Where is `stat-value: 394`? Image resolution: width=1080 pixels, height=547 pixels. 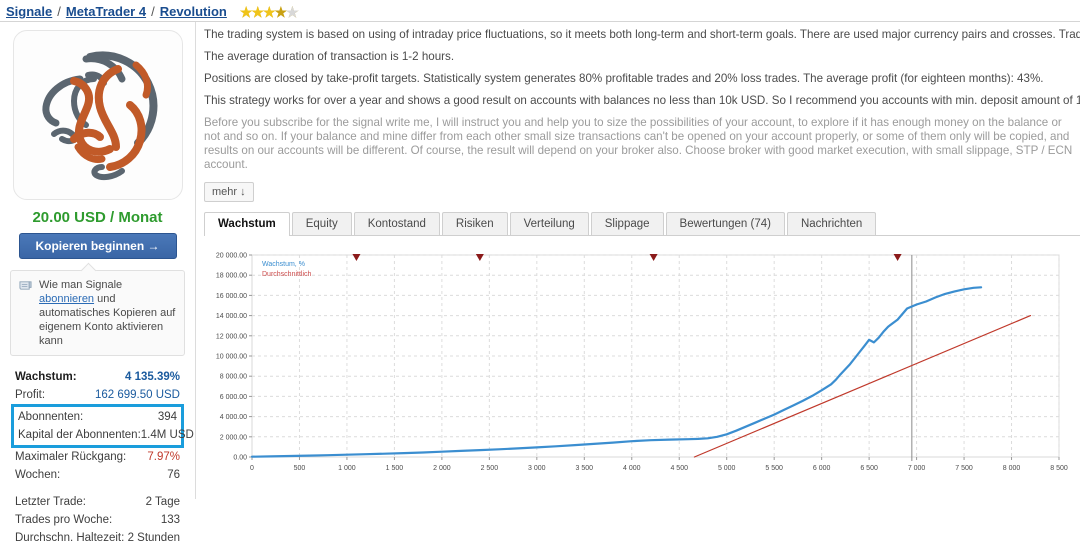
stat-value: 394 is located at coordinates (167, 417).